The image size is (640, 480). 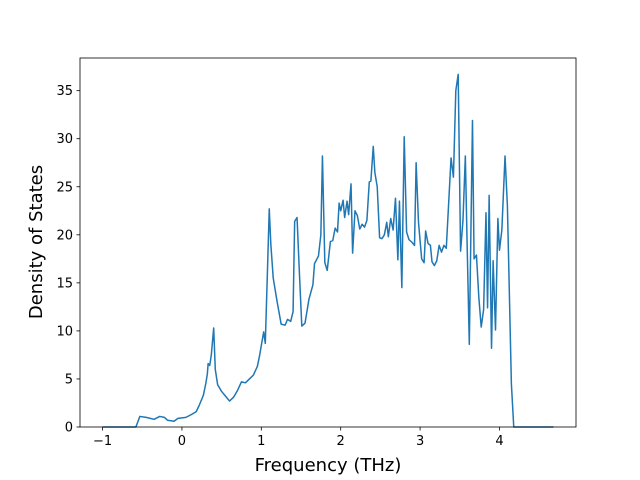 What do you see at coordinates (328, 465) in the screenshot?
I see `x-axis-label: Frequency (THz)` at bounding box center [328, 465].